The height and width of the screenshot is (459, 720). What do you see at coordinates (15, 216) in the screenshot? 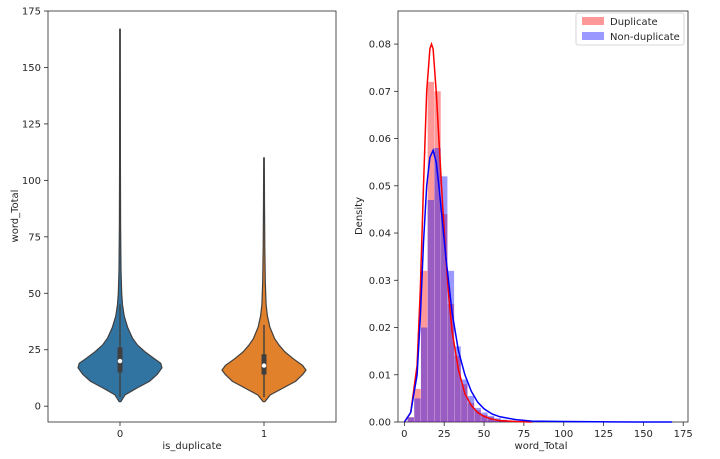
I see `violin-y-label: word_Total` at bounding box center [15, 216].